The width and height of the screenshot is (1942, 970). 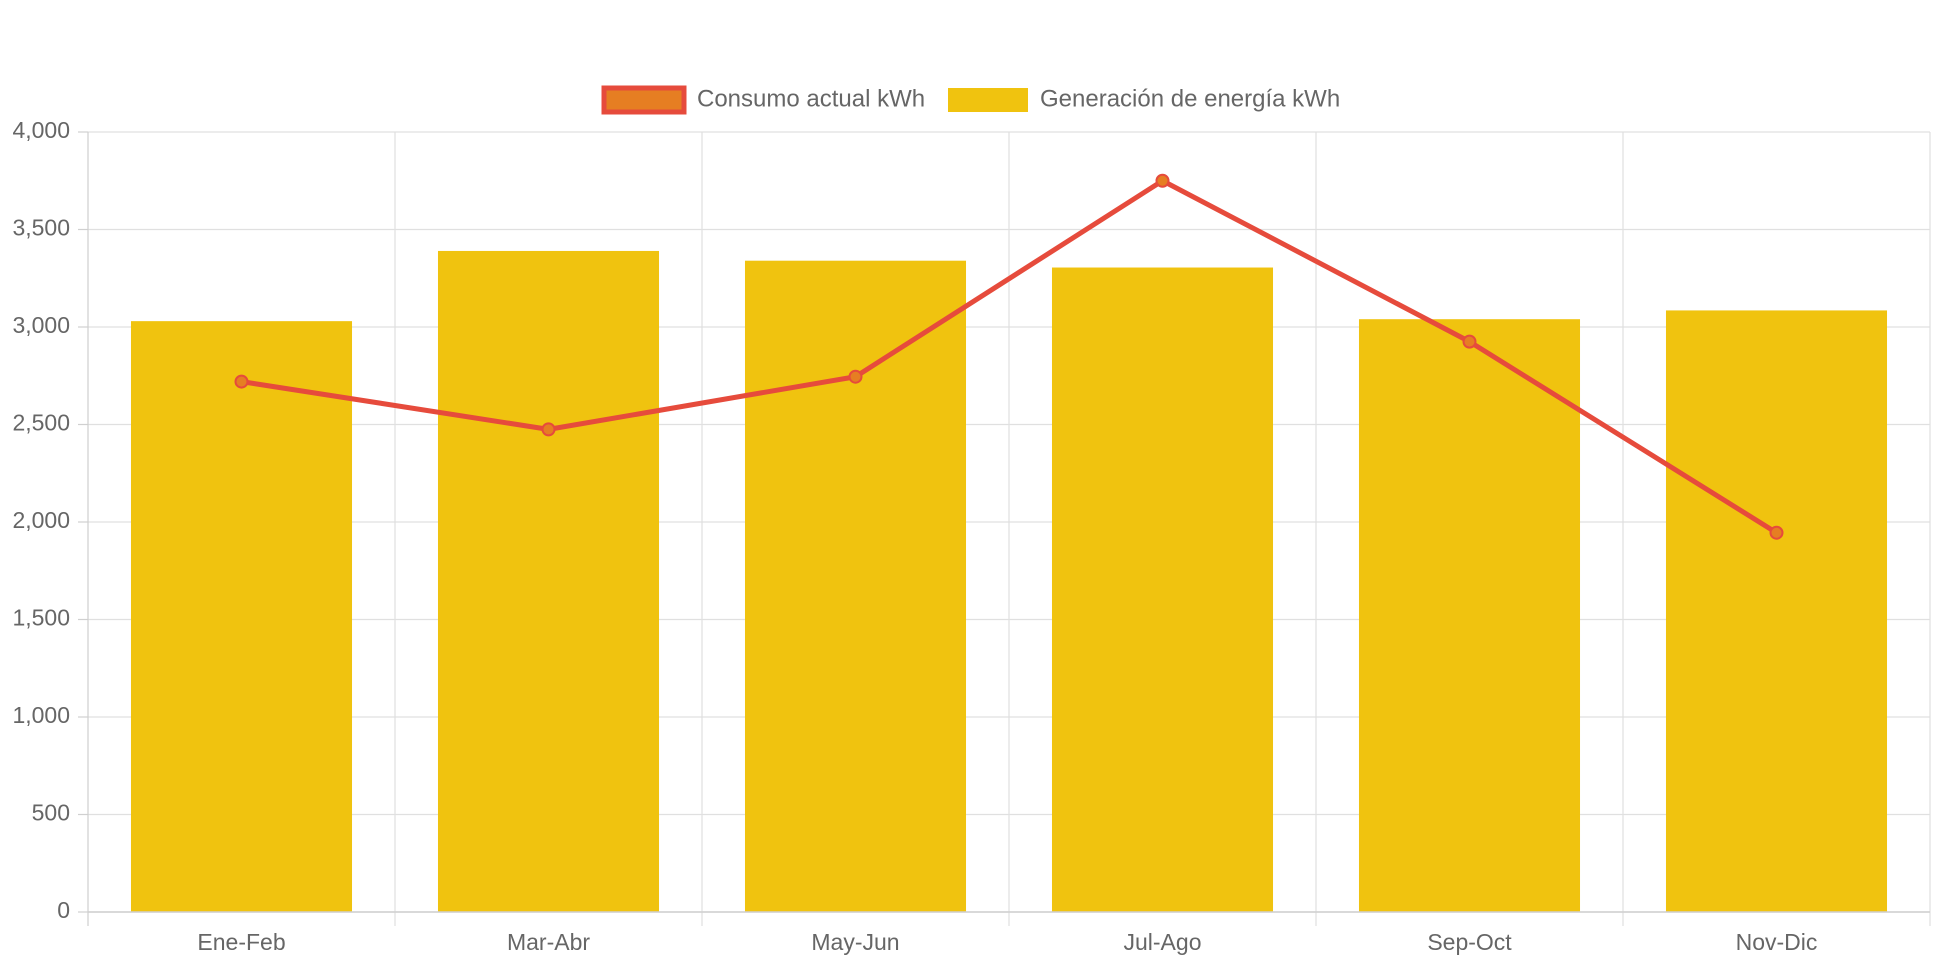 I want to click on legend-item-consumo: Consumo actual kWh, so click(x=763, y=100).